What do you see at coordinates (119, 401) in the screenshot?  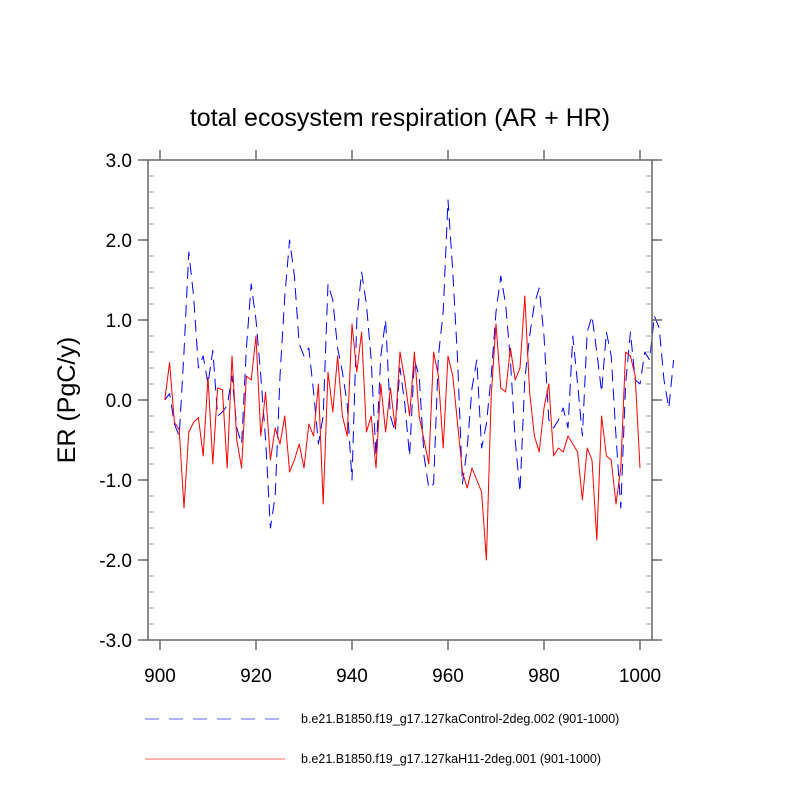 I see `y-tick-label: 0.0` at bounding box center [119, 401].